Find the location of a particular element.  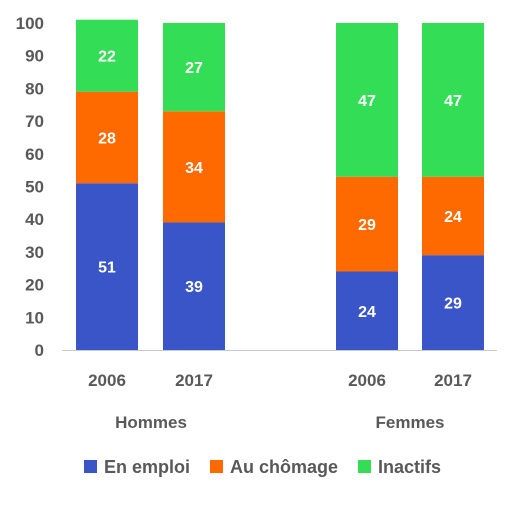

y-tick-label: 70 is located at coordinates (34, 121).